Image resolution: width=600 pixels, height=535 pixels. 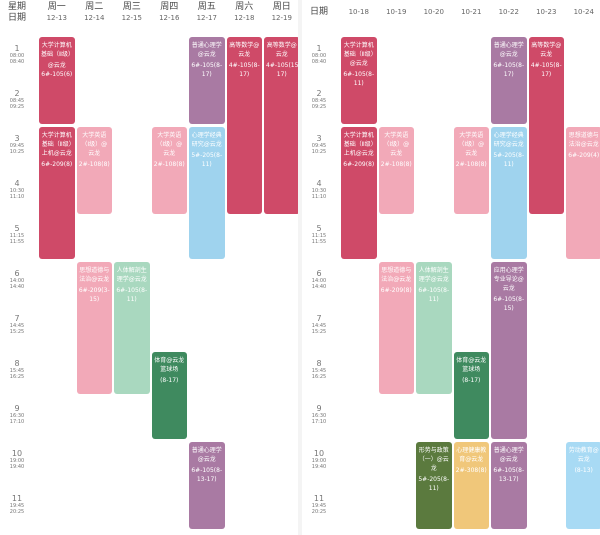 What do you see at coordinates (17, 281) in the screenshot?
I see `slot-start-time: 14:00` at bounding box center [17, 281].